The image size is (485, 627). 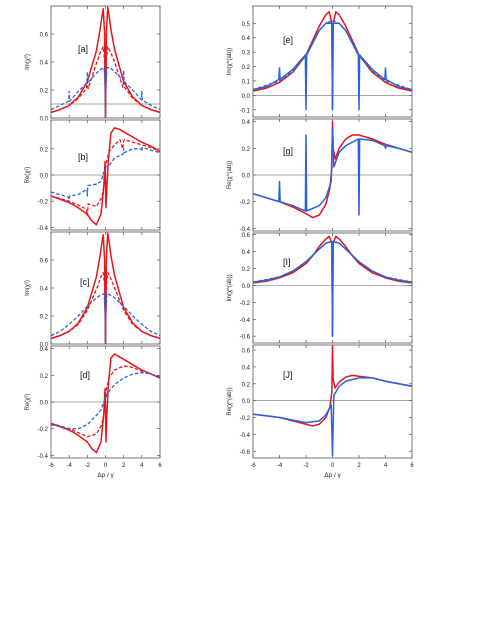 What do you see at coordinates (83, 49) in the screenshot?
I see `panel-label: [a]` at bounding box center [83, 49].